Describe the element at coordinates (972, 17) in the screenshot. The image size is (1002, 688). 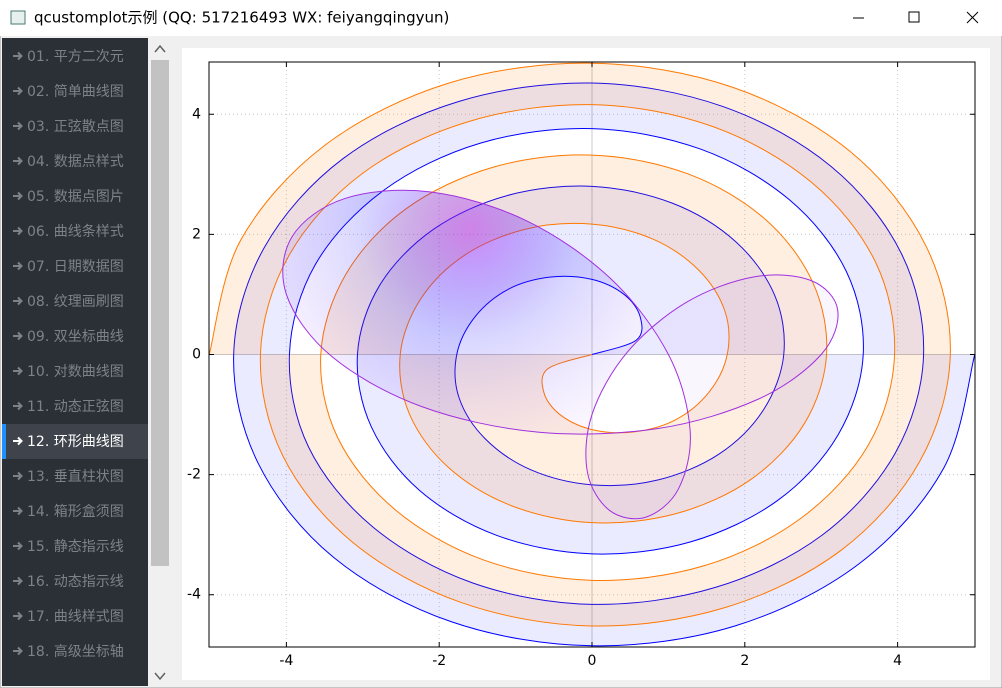
I see `close-button` at that location.